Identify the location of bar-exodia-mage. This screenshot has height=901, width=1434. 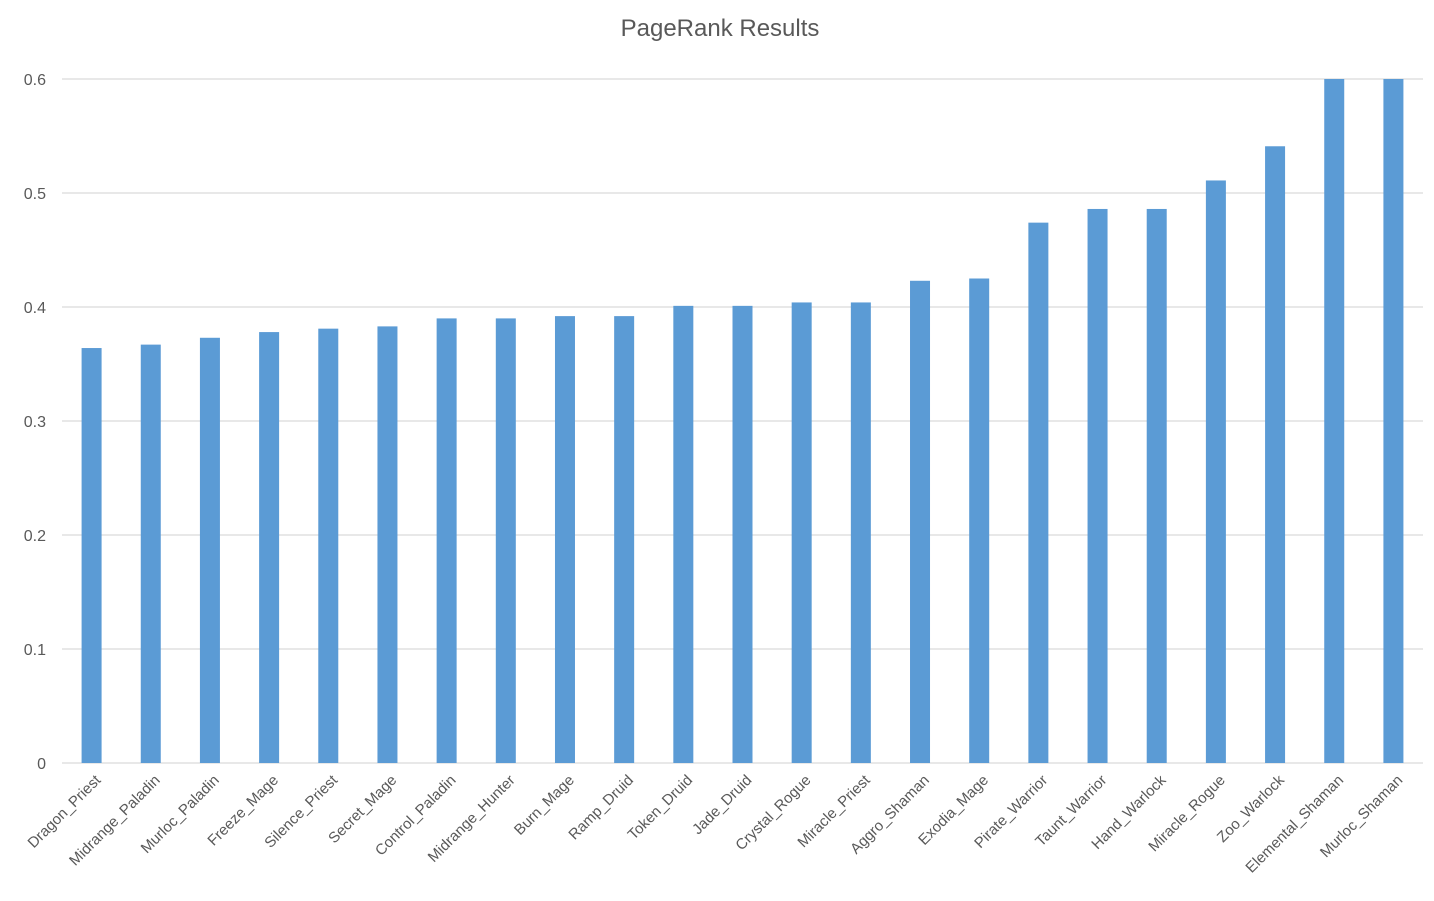
(979, 520).